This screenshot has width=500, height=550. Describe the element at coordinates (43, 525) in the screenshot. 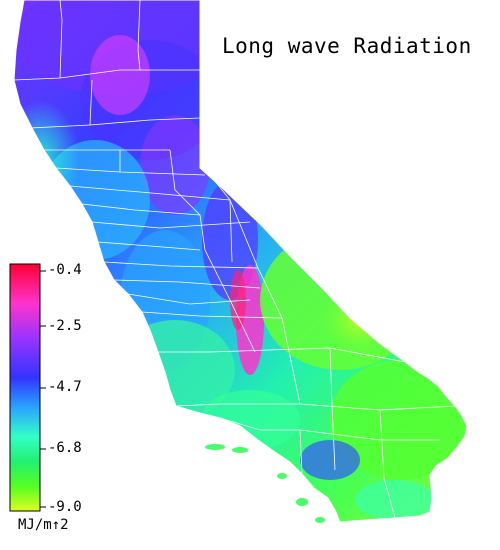

I see `legend-units: MJ/m↑2` at that location.